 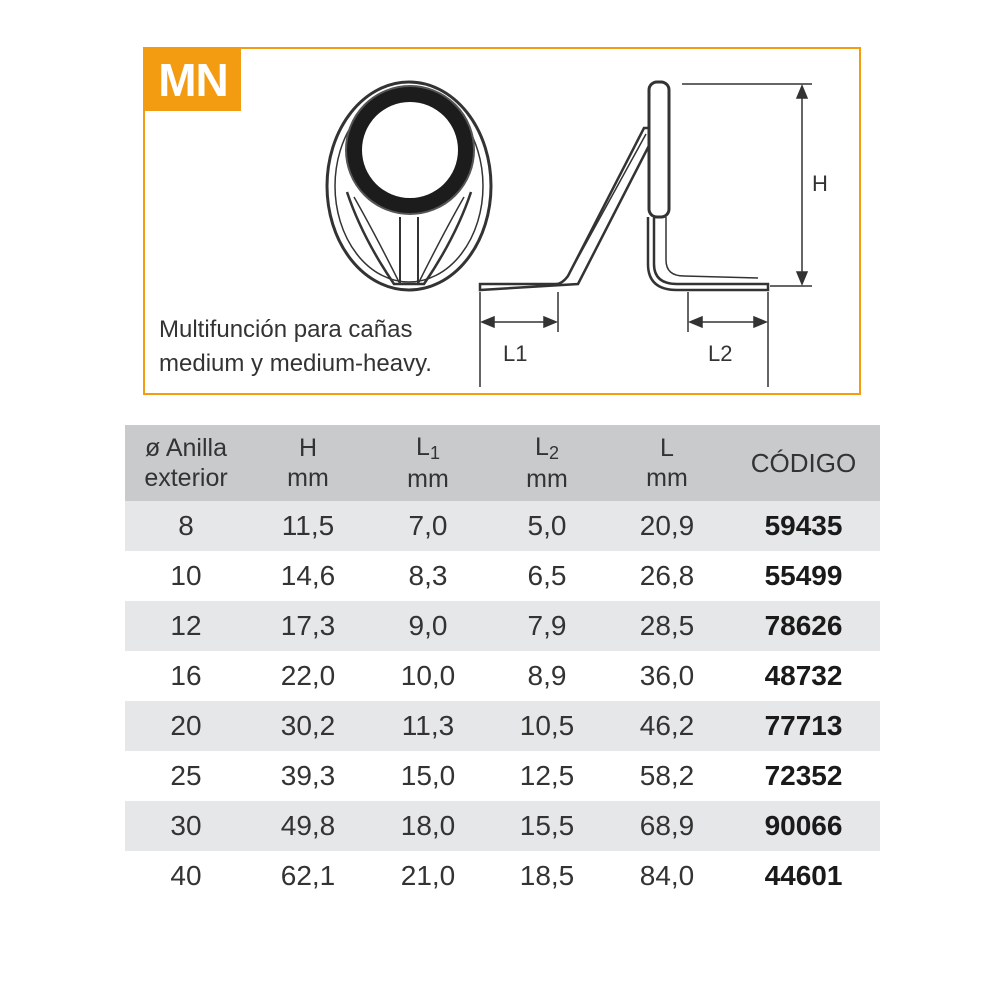 I want to click on table-row: 10 14,6 8,3 6,5 26,8 55499, so click(x=502, y=576).